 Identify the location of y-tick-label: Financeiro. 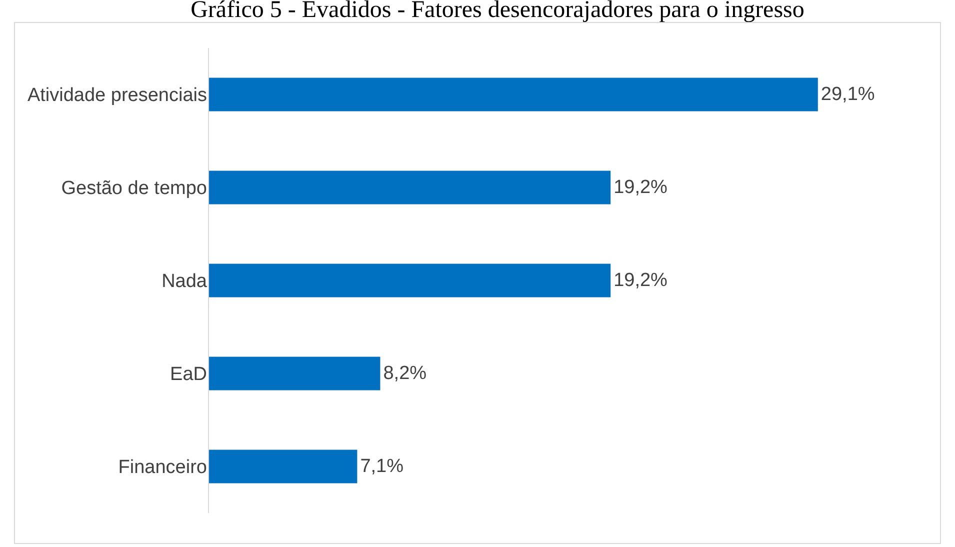
(162, 467).